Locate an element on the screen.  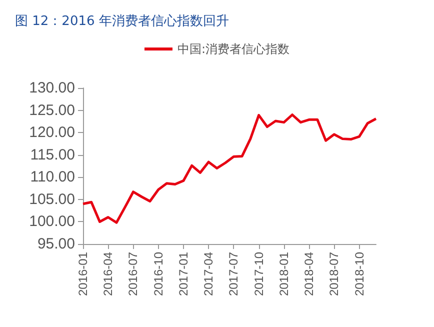
x-tick-label: 2016-01 is located at coordinates (83, 274).